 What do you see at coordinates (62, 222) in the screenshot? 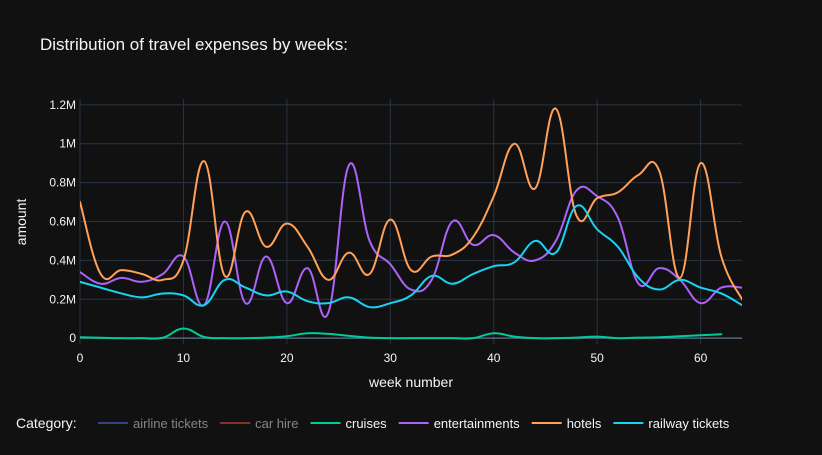
I see `y-tick-label: 0.6M` at bounding box center [62, 222].